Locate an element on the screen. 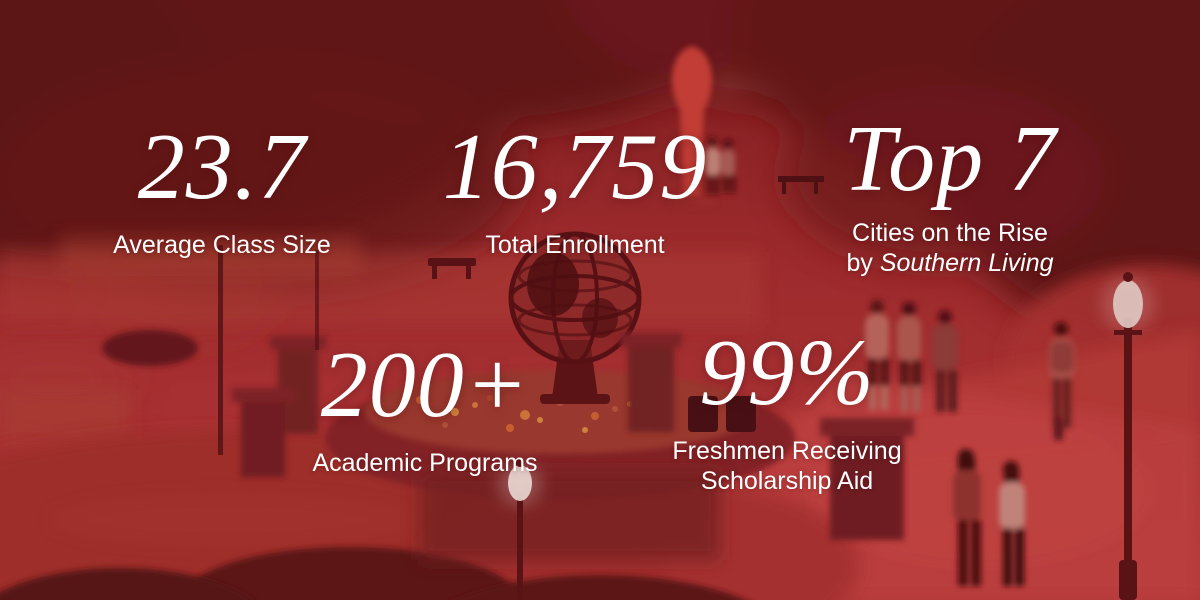  stat-label-line1: Freshmen Receiving is located at coordinates (787, 451).